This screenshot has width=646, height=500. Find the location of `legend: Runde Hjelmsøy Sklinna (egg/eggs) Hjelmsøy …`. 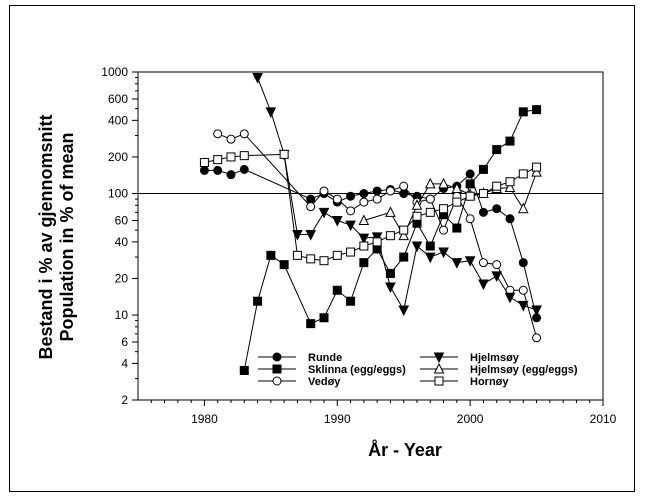

legend: Runde Hjelmsøy Sklinna (egg/eggs) Hjelmsøy … is located at coordinates (418, 370).